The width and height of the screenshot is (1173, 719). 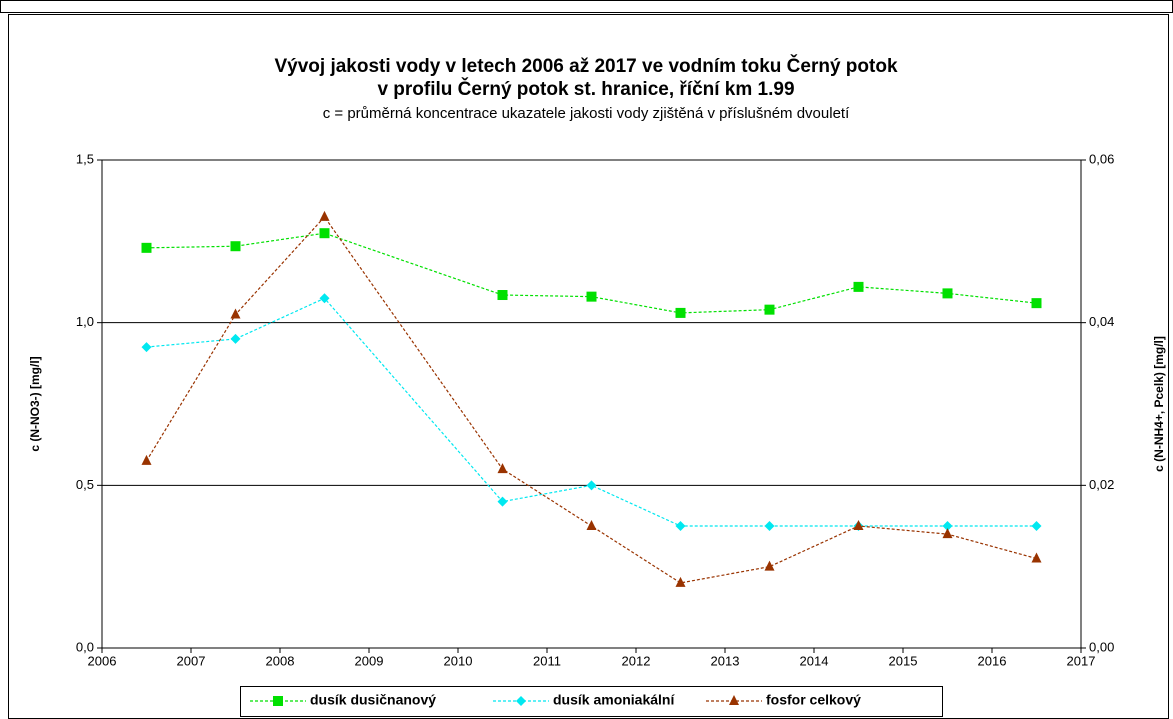 What do you see at coordinates (725, 660) in the screenshot?
I see `x-tick-label: 2013` at bounding box center [725, 660].